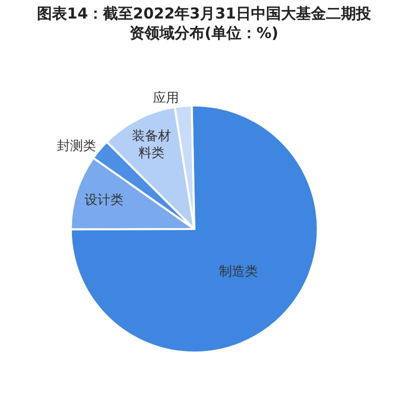 The height and width of the screenshot is (415, 408). Describe the element at coordinates (76, 146) in the screenshot. I see `slice-label: 封测类` at that location.